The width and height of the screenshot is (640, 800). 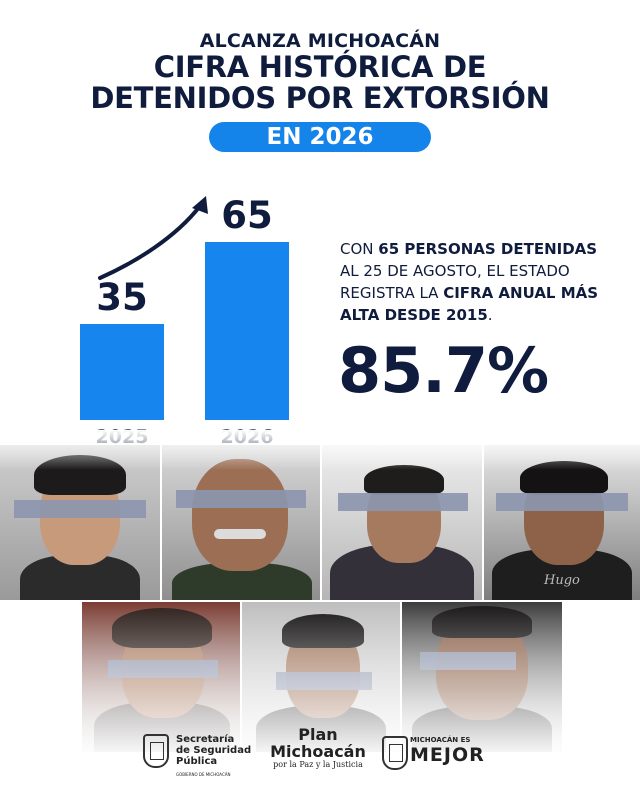 I want to click on michoacan-es-mejor-logo: MICHOACÁN ES MEJOR, so click(x=447, y=751).